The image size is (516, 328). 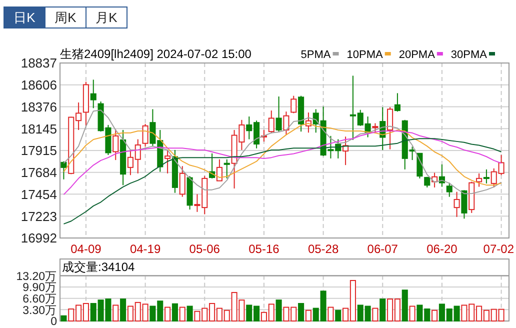 I want to click on y-tick-label: 17915, so click(x=38, y=150).